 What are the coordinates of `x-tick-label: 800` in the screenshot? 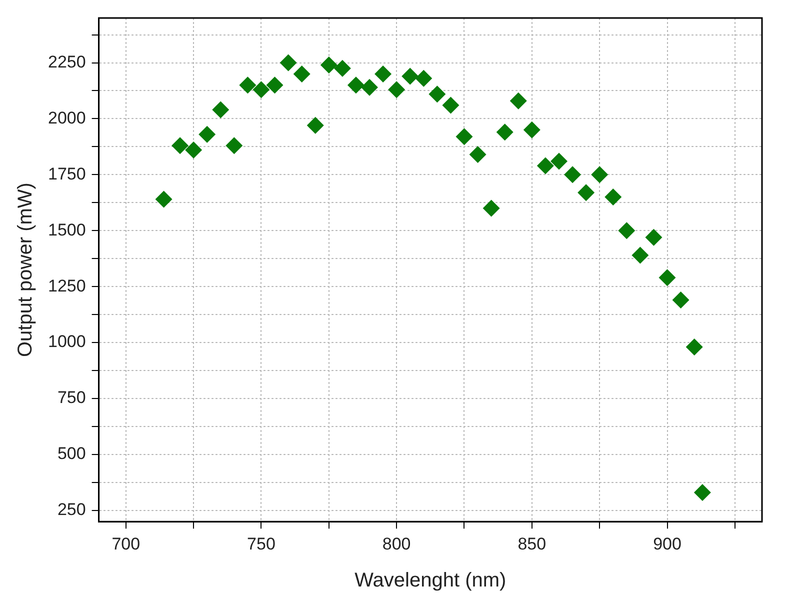 It's located at (396, 544).